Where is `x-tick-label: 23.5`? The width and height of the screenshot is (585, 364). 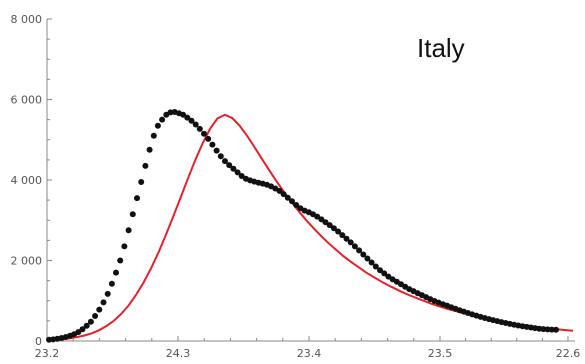 x-tick-label: 23.5 is located at coordinates (440, 353).